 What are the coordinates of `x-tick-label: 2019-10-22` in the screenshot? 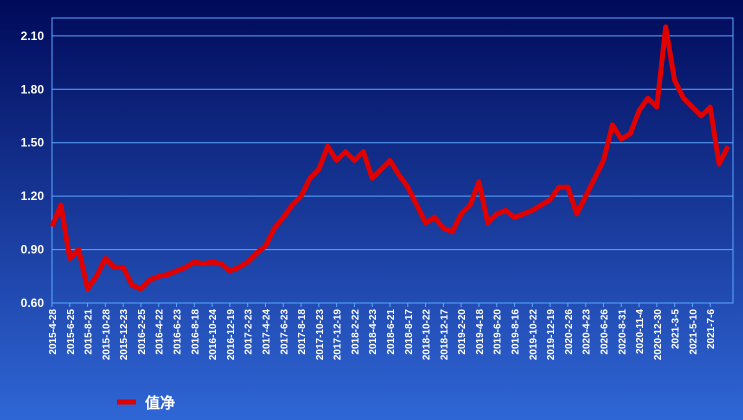 It's located at (533, 335).